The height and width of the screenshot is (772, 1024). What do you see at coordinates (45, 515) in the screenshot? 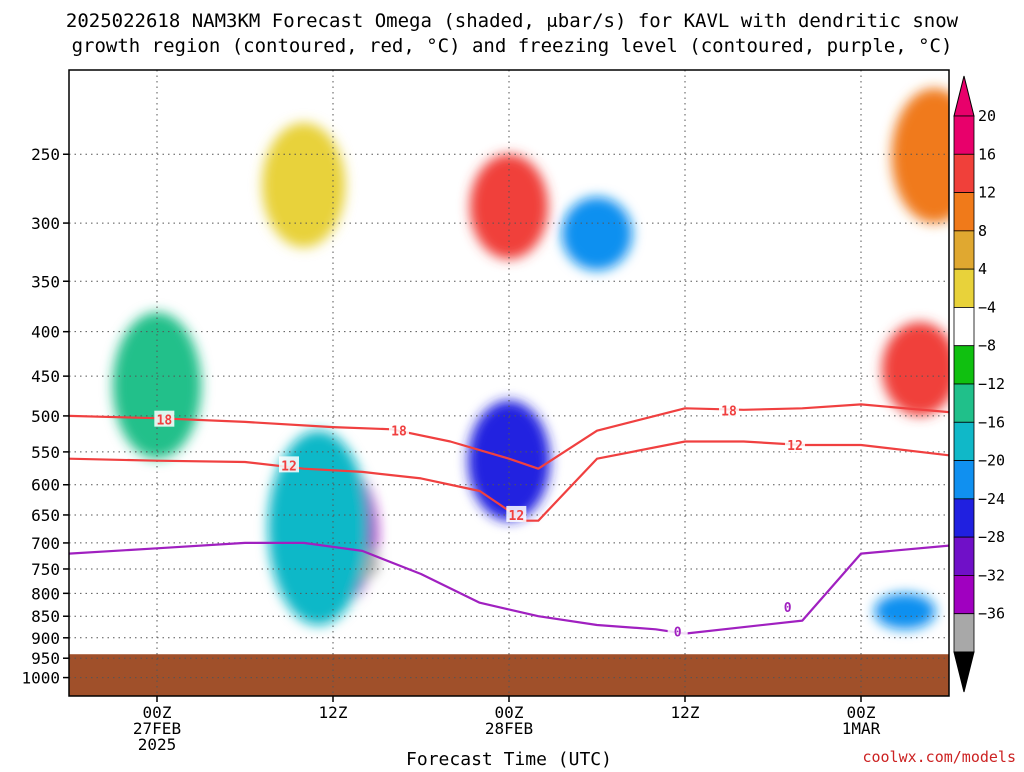
I see `y-tick-label-650: 650` at bounding box center [45, 515].